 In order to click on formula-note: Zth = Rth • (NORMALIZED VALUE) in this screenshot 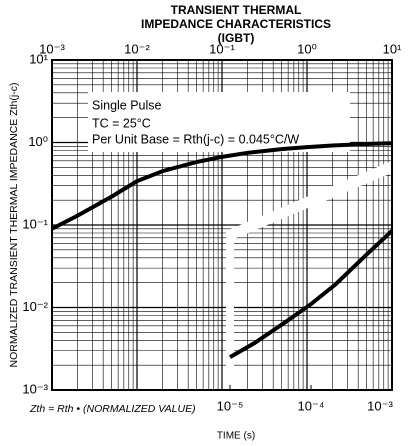, I will do `click(112, 409)`.